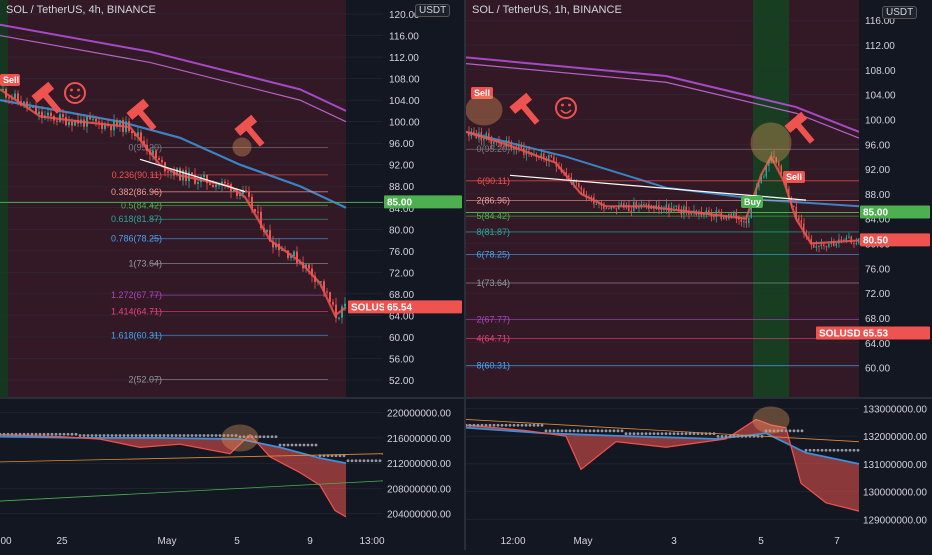 The height and width of the screenshot is (555, 932). Describe the element at coordinates (877, 145) in the screenshot. I see `price-axis-label-5: 96.00` at that location.